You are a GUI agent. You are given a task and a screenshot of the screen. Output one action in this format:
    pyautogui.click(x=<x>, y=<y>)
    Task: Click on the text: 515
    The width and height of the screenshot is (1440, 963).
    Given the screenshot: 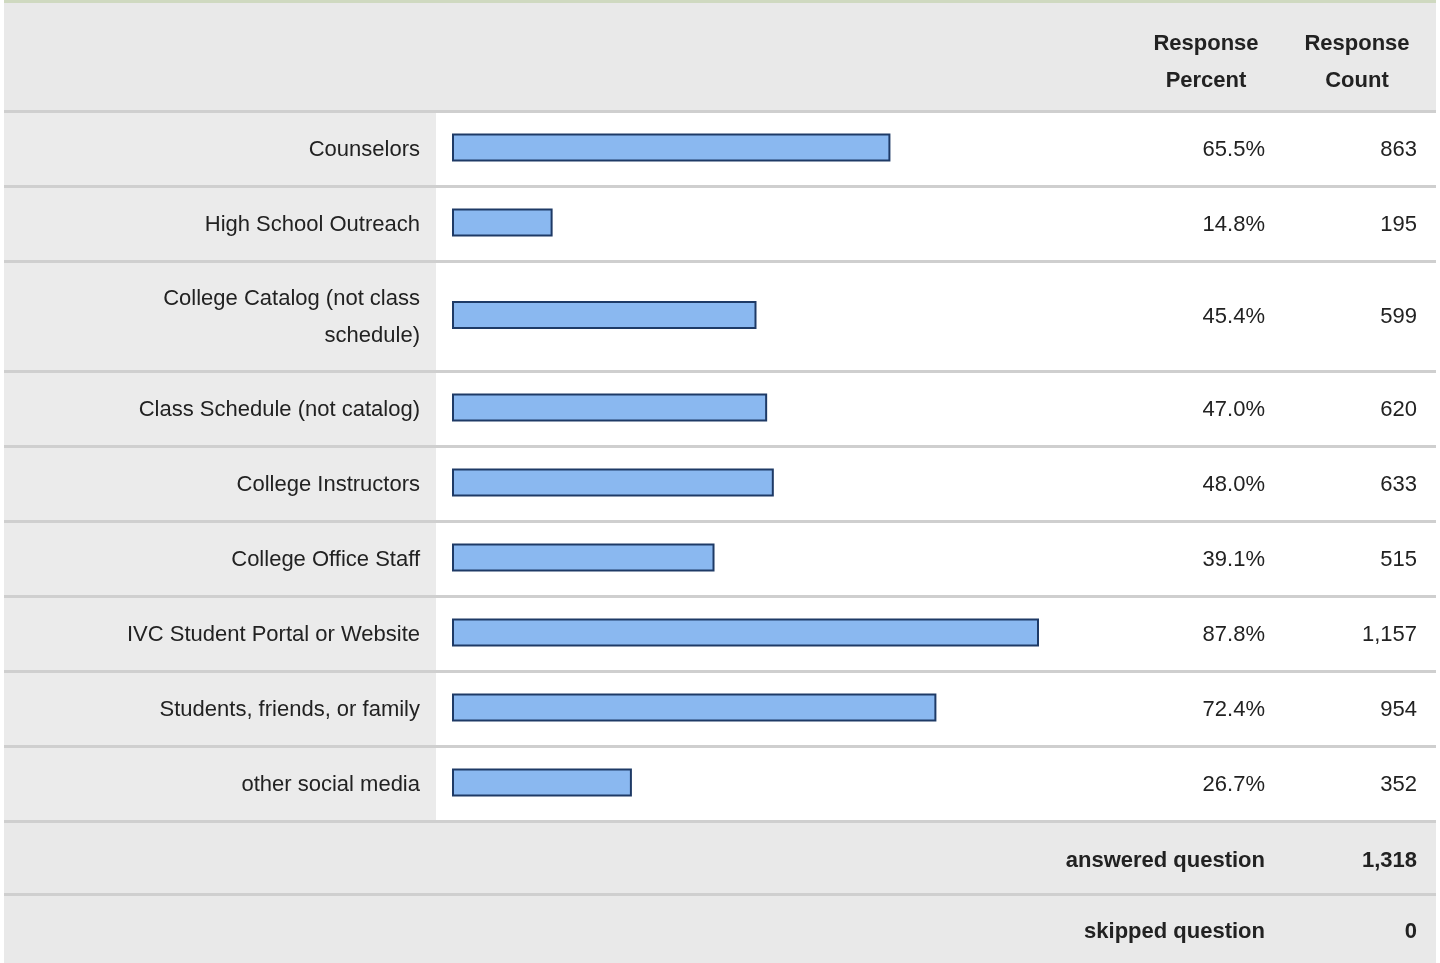 What is the action you would take?
    pyautogui.click(x=1398, y=558)
    